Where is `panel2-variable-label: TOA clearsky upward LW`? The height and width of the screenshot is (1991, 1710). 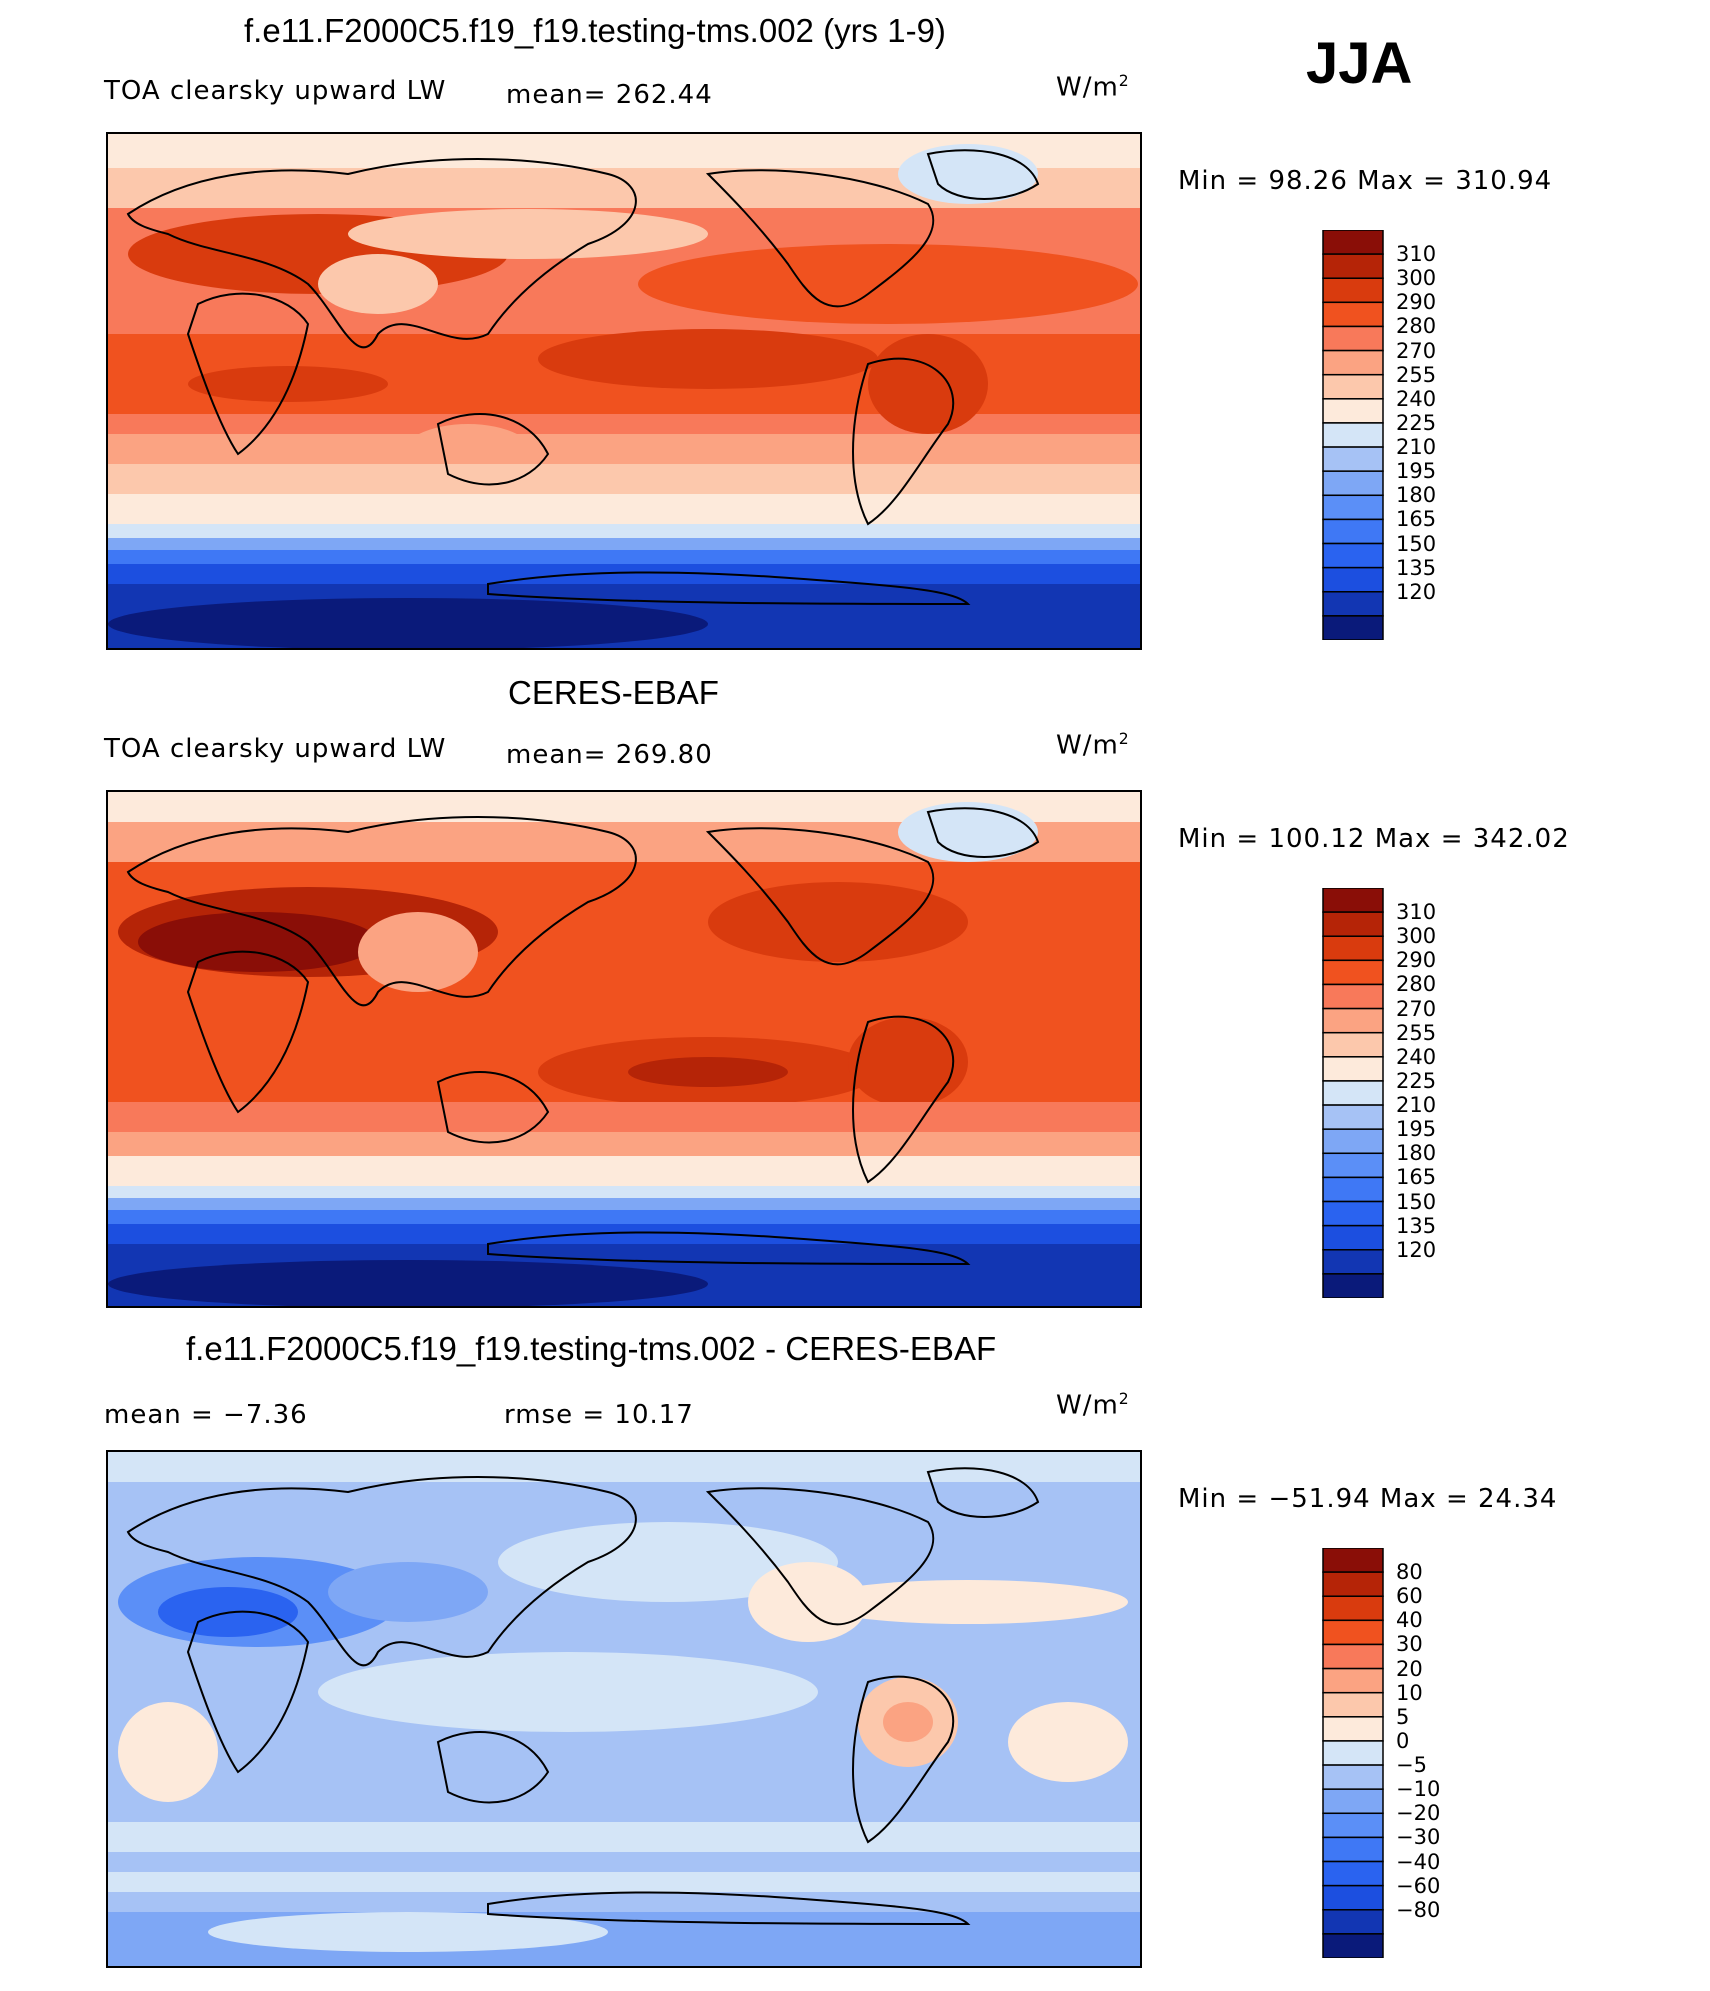 panel2-variable-label: TOA clearsky upward LW is located at coordinates (275, 749).